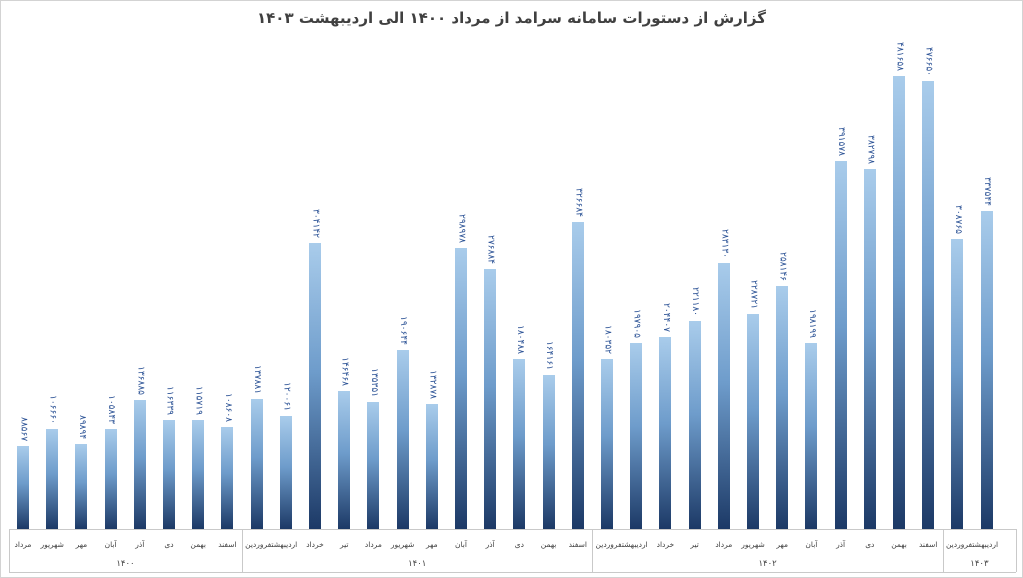 The image size is (1023, 578). I want to click on bar-۱۴۰۱-اردیبهشت, so click(285, 472).